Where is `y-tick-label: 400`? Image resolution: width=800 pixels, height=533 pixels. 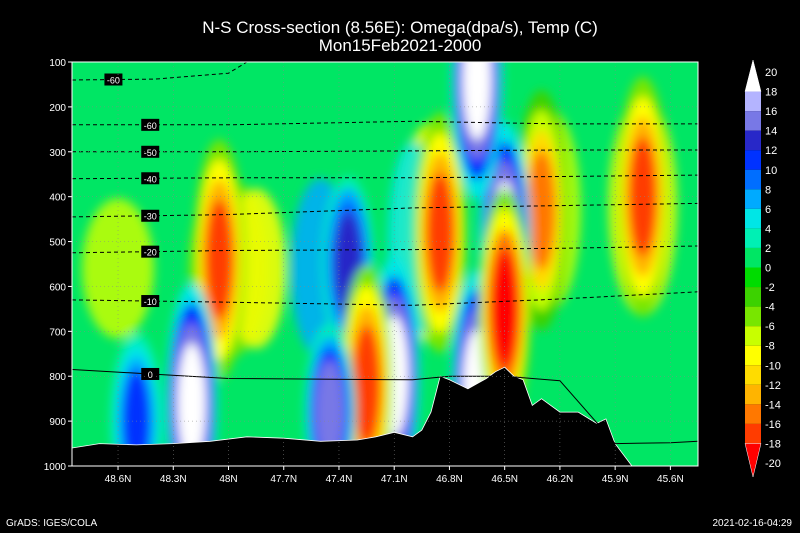 y-tick-label: 400 is located at coordinates (57, 198).